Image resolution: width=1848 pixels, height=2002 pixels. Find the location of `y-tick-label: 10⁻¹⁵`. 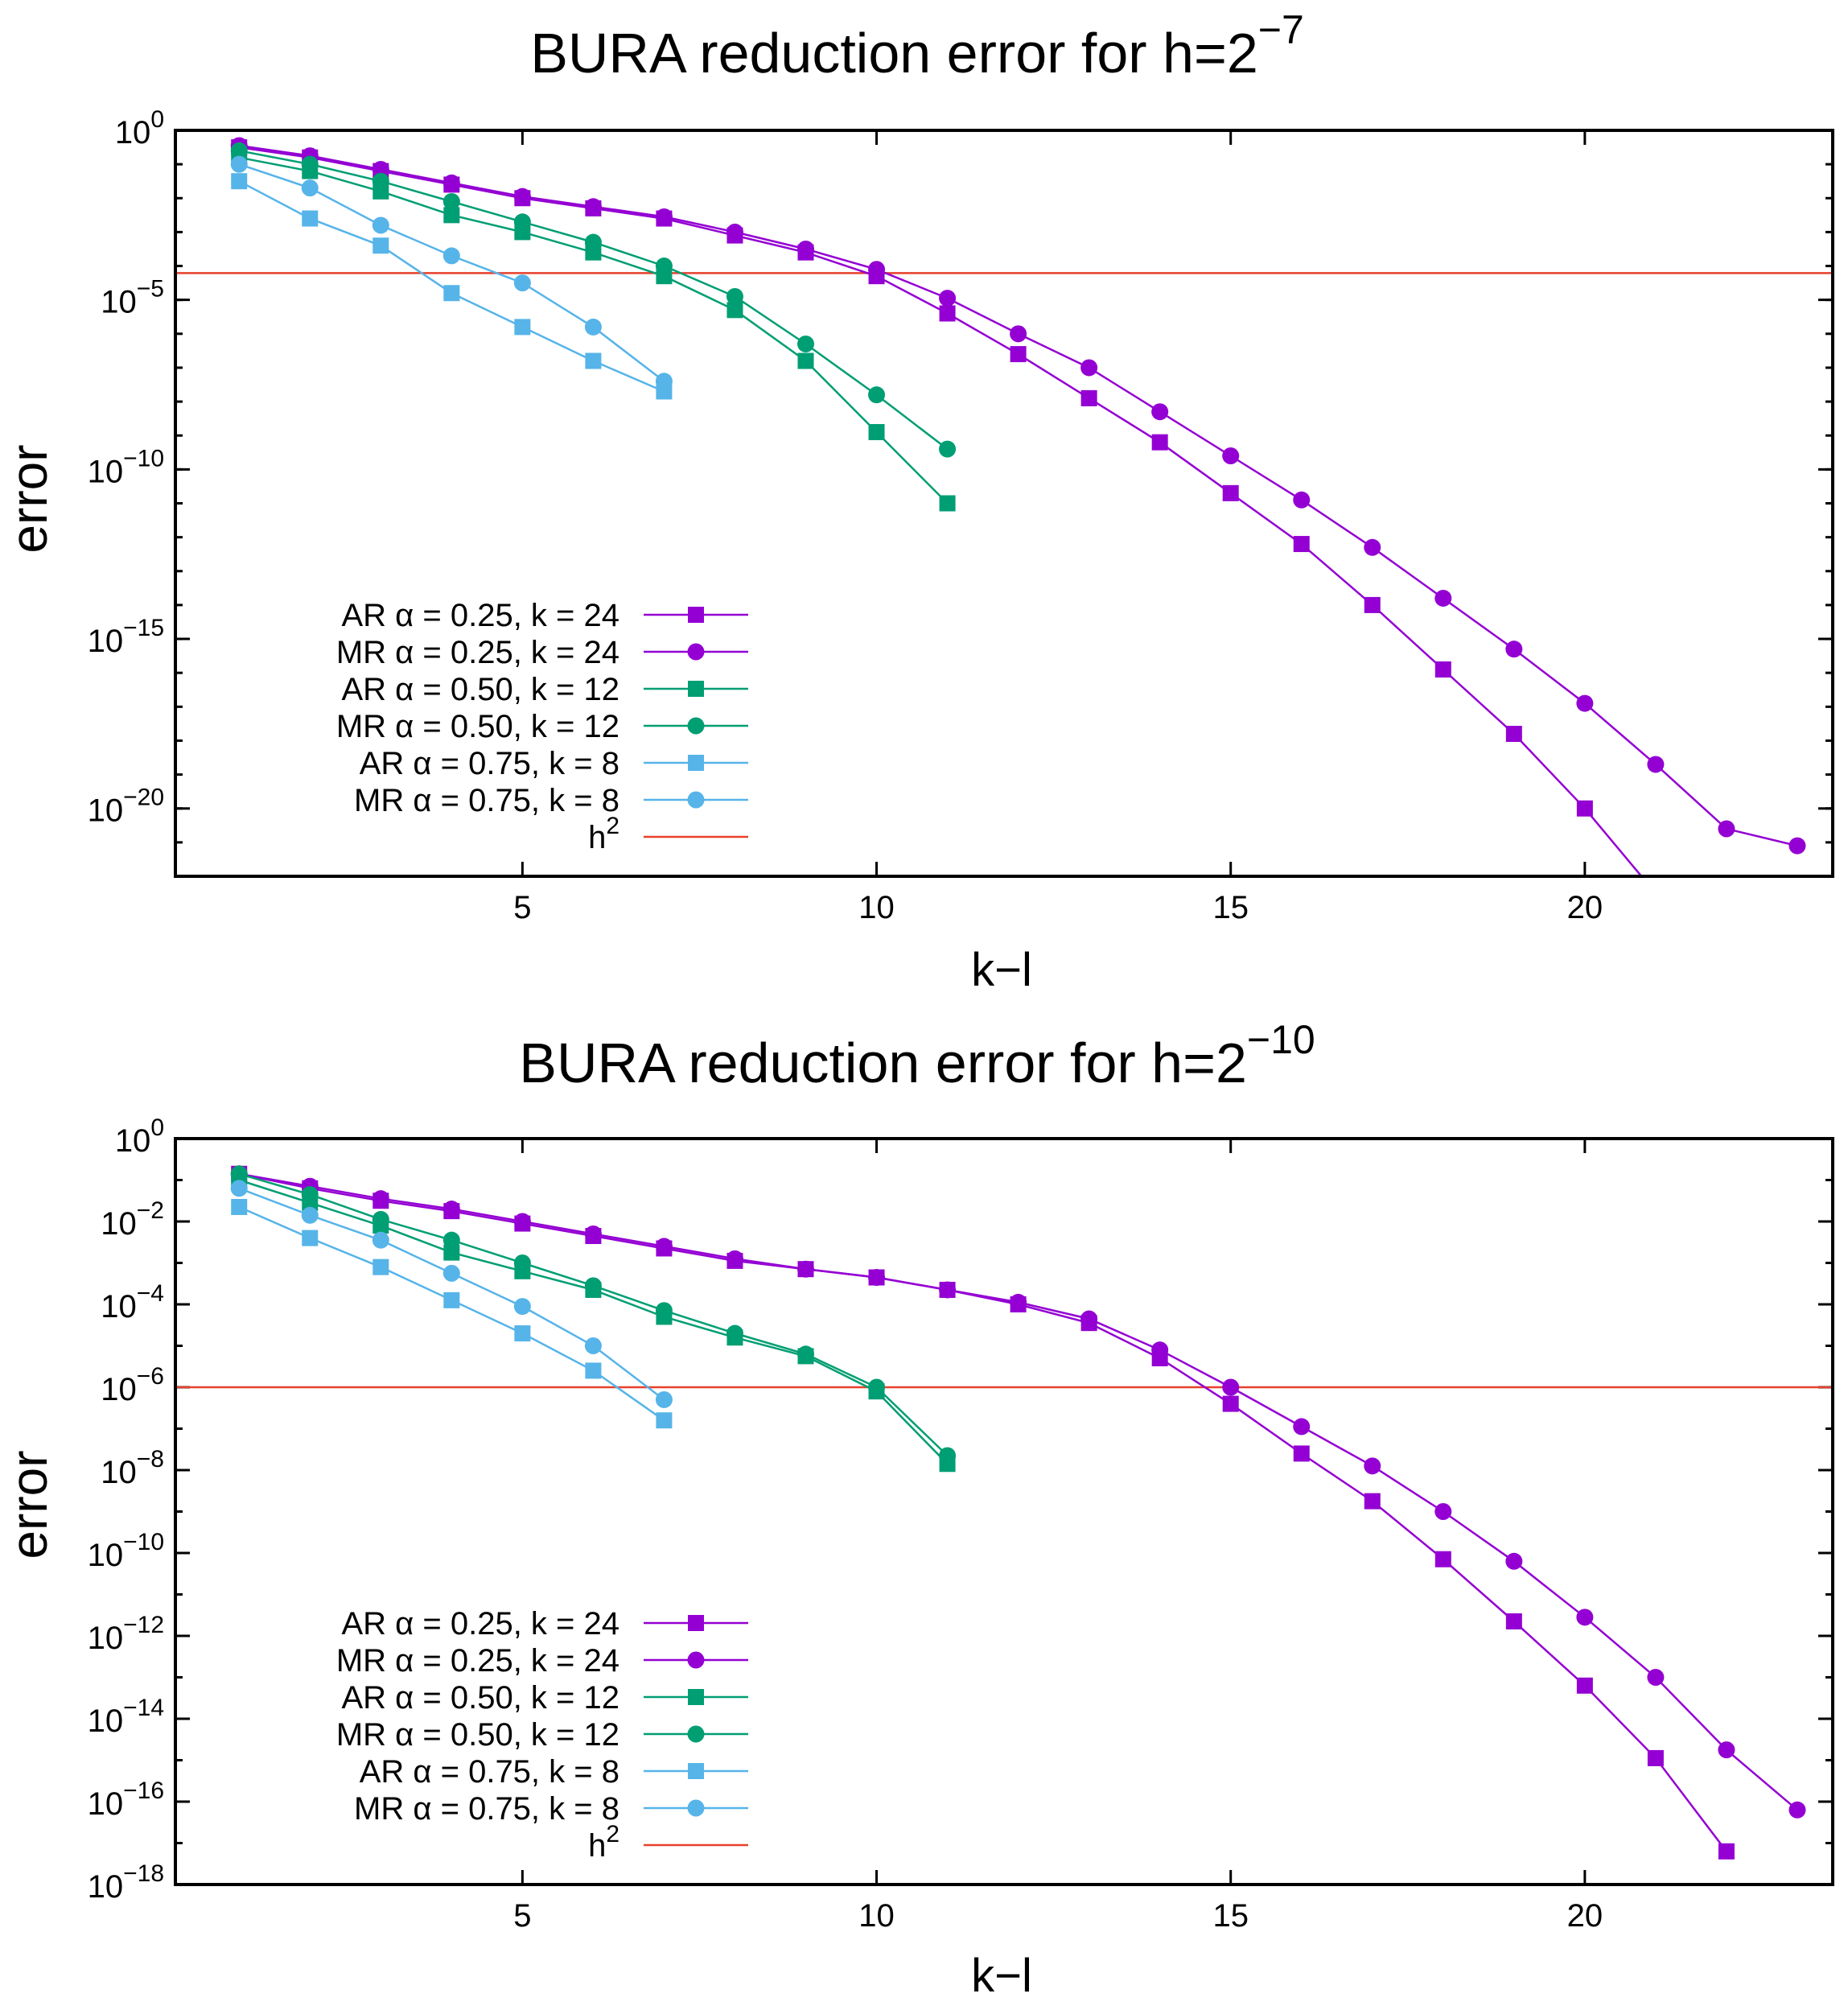

y-tick-label: 10⁻¹⁵ is located at coordinates (126, 637).